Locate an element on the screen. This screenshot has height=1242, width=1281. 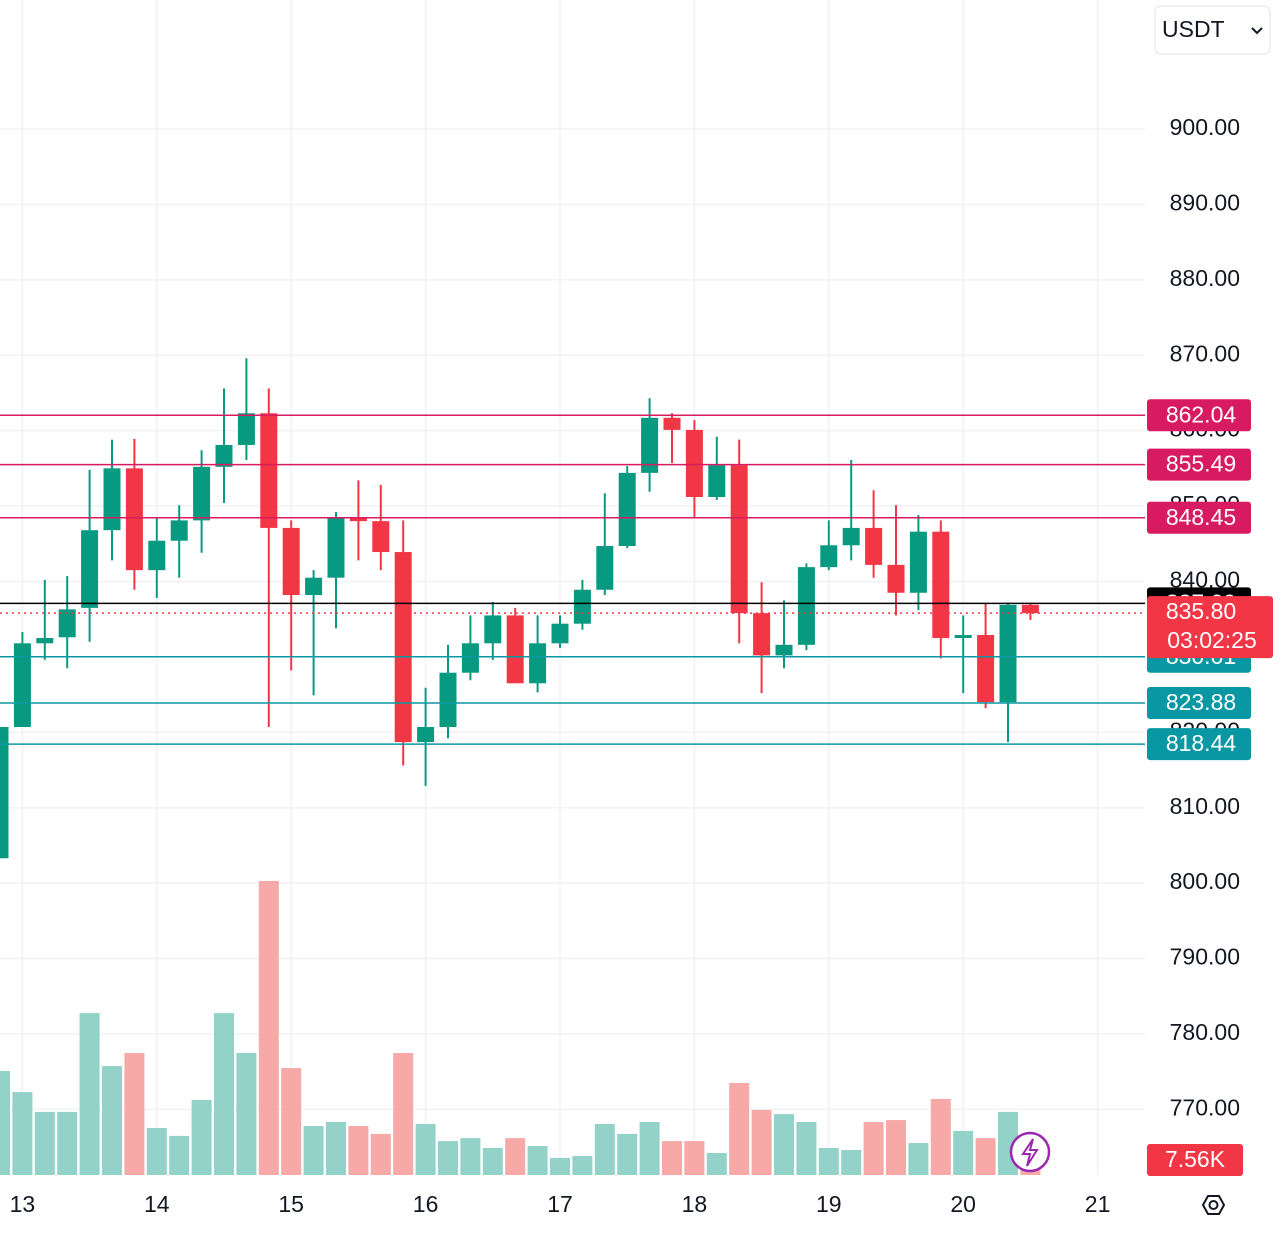
x-tick-label: 19 is located at coordinates (829, 1204).